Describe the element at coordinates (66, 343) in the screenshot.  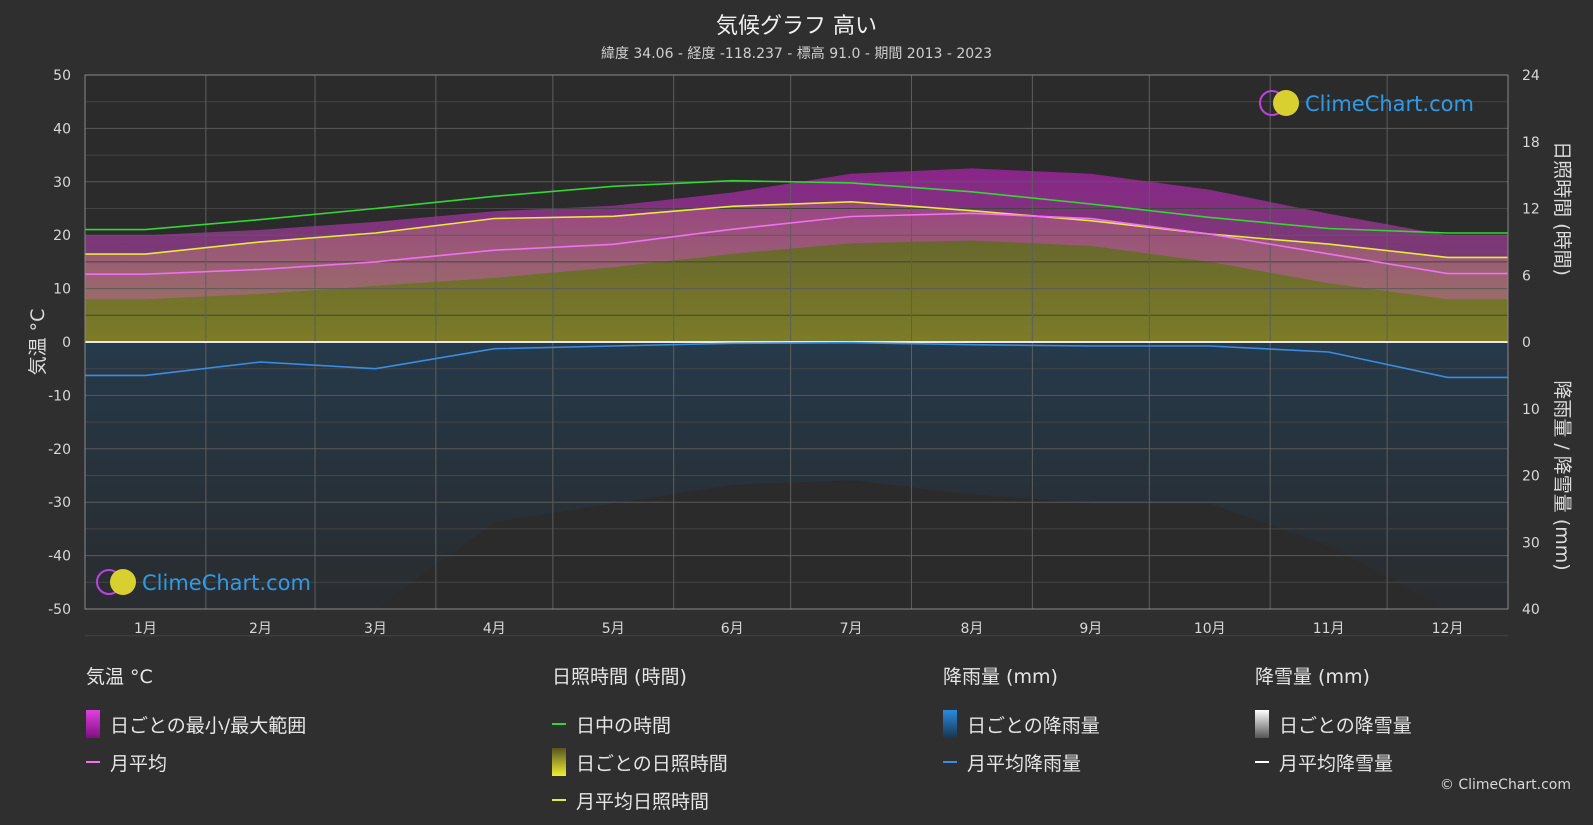
I see `y-tick-label: 0` at that location.